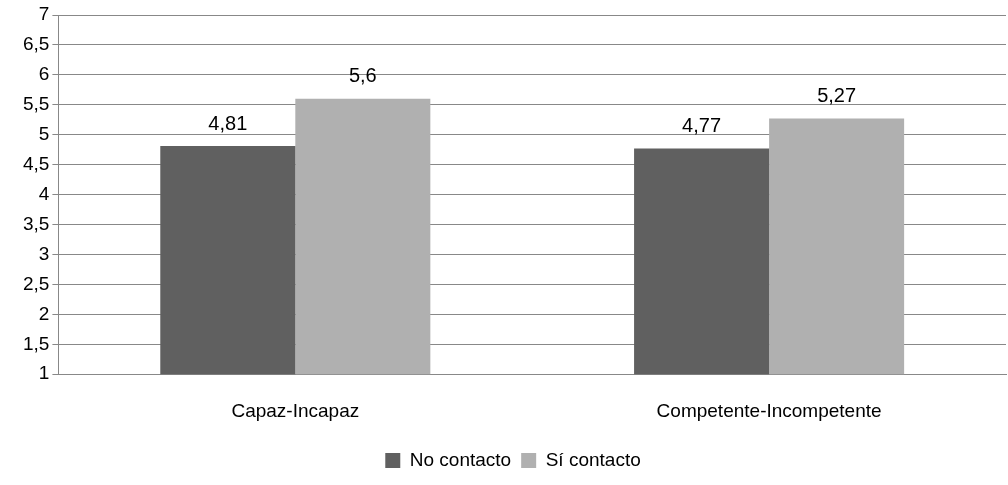 Image resolution: width=1008 pixels, height=485 pixels. I want to click on x-tick-label: Capaz-Incapaz, so click(295, 410).